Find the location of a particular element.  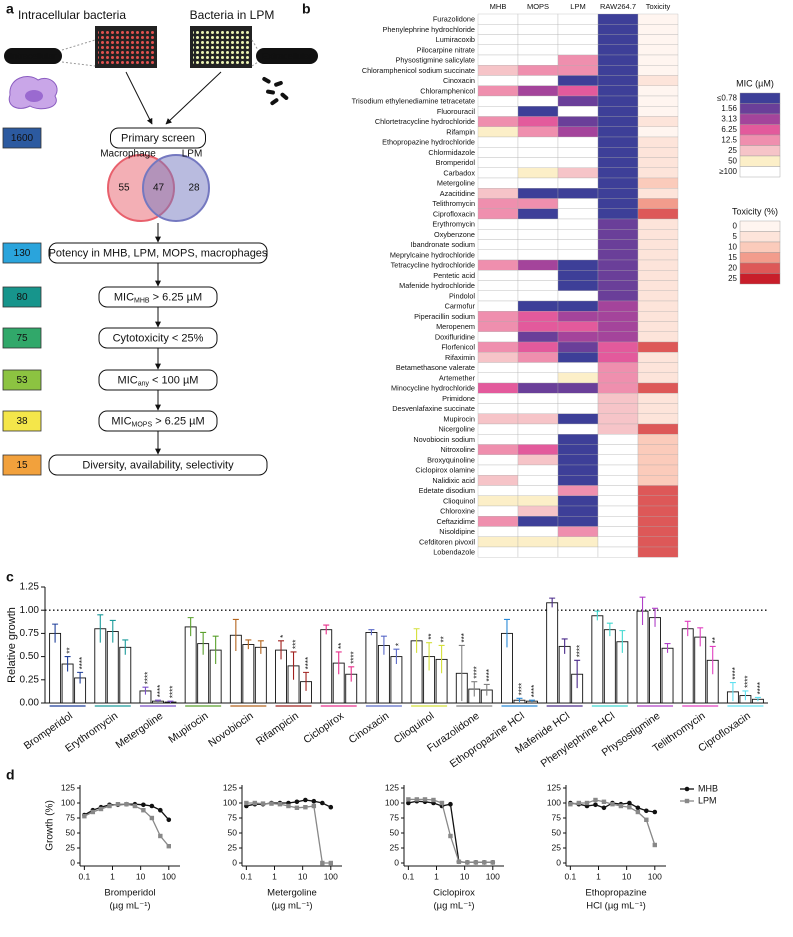

count-label: 80 is located at coordinates (22, 297).